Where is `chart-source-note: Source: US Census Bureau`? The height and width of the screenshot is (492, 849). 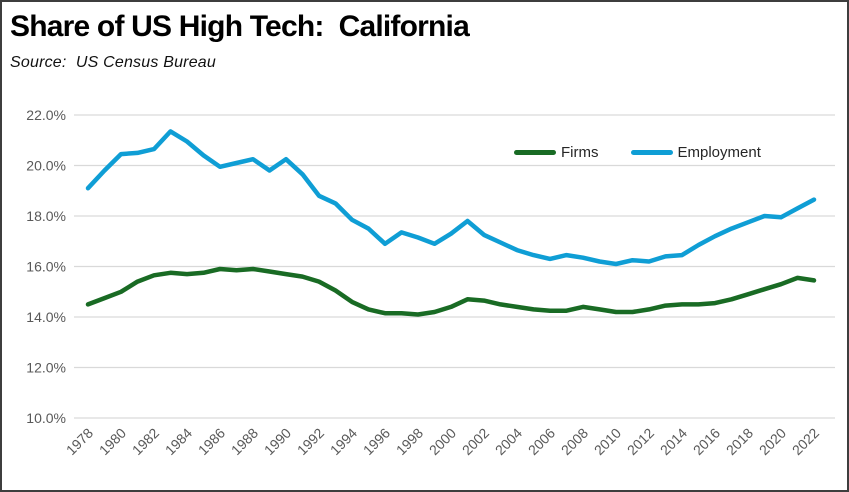 chart-source-note: Source: US Census Bureau is located at coordinates (113, 62).